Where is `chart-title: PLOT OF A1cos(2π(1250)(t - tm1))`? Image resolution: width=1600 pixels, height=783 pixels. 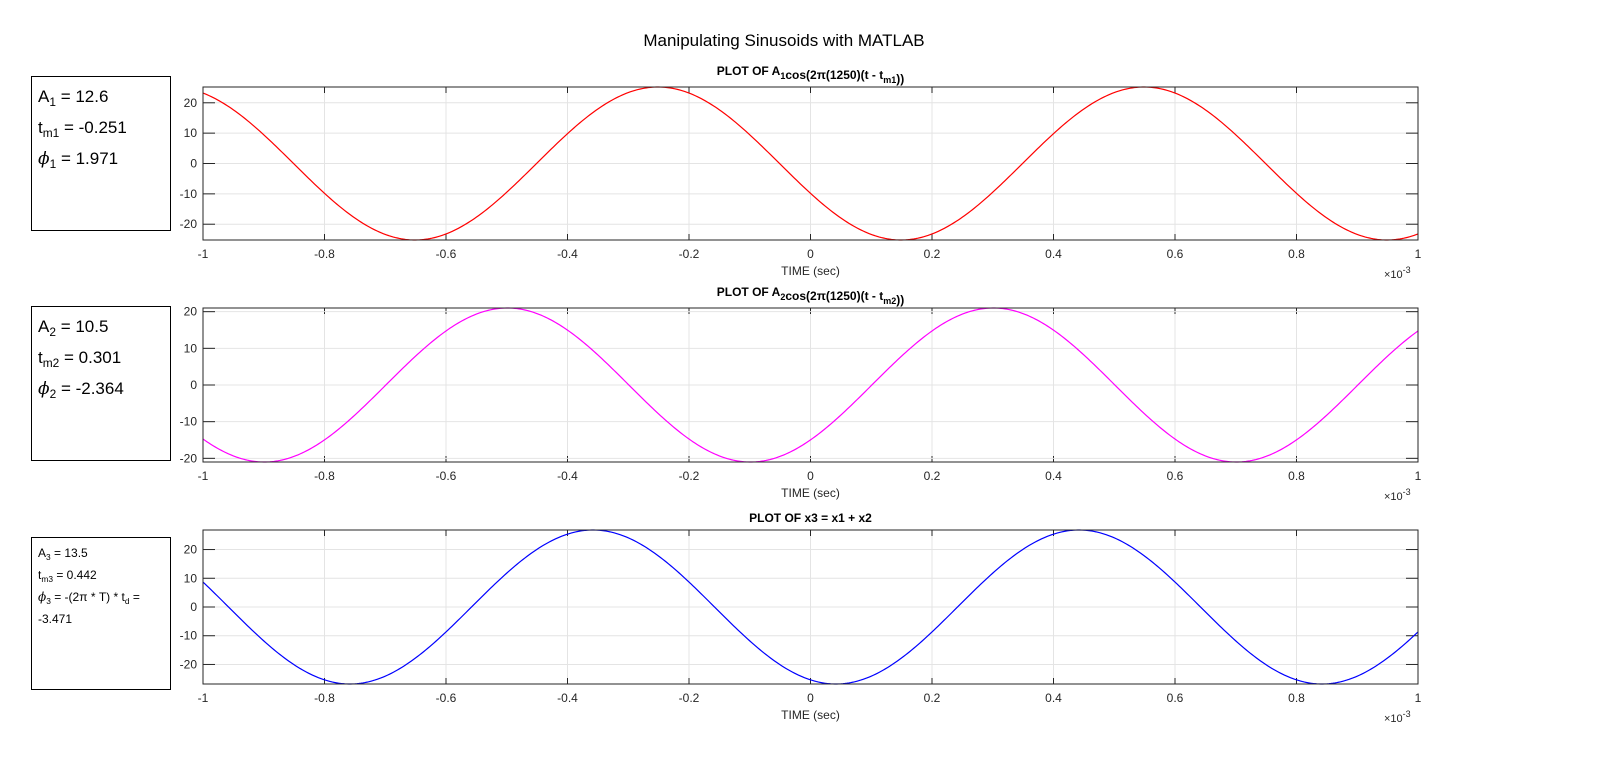
chart-title: PLOT OF A1cos(2π(1250)(t - tm1)) is located at coordinates (810, 75).